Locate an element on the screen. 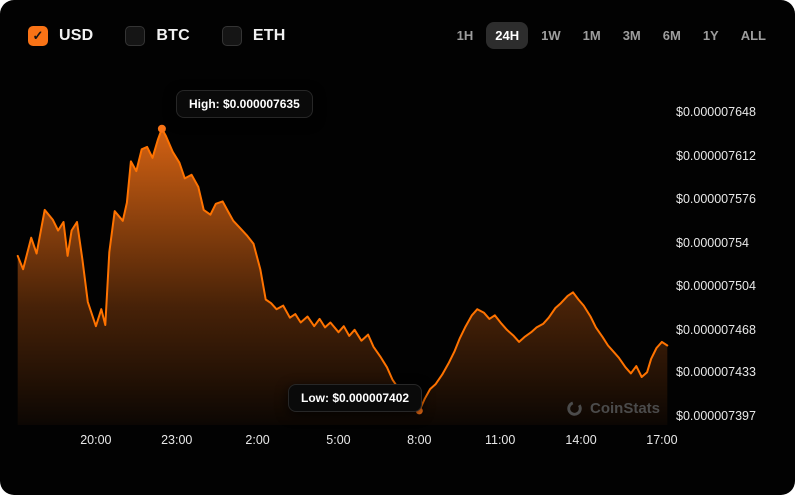  range-button-24h: 24H is located at coordinates (507, 35).